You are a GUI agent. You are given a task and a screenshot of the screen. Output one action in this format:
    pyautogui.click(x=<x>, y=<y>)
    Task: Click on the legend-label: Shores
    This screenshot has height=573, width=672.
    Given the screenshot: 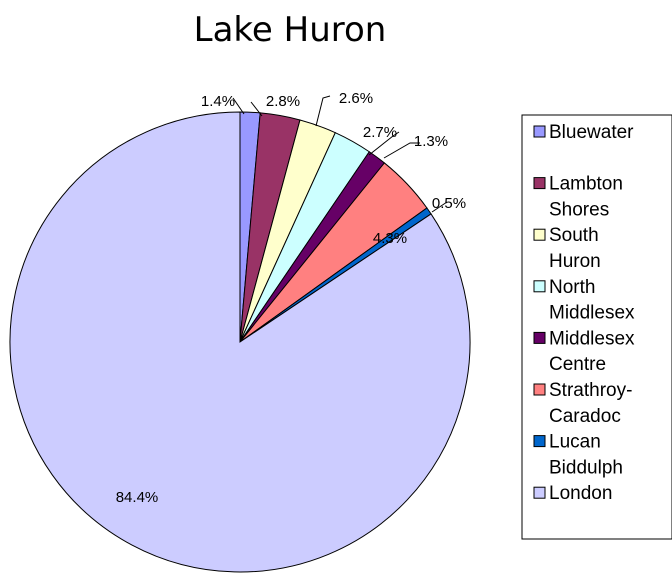 What is the action you would take?
    pyautogui.click(x=579, y=209)
    